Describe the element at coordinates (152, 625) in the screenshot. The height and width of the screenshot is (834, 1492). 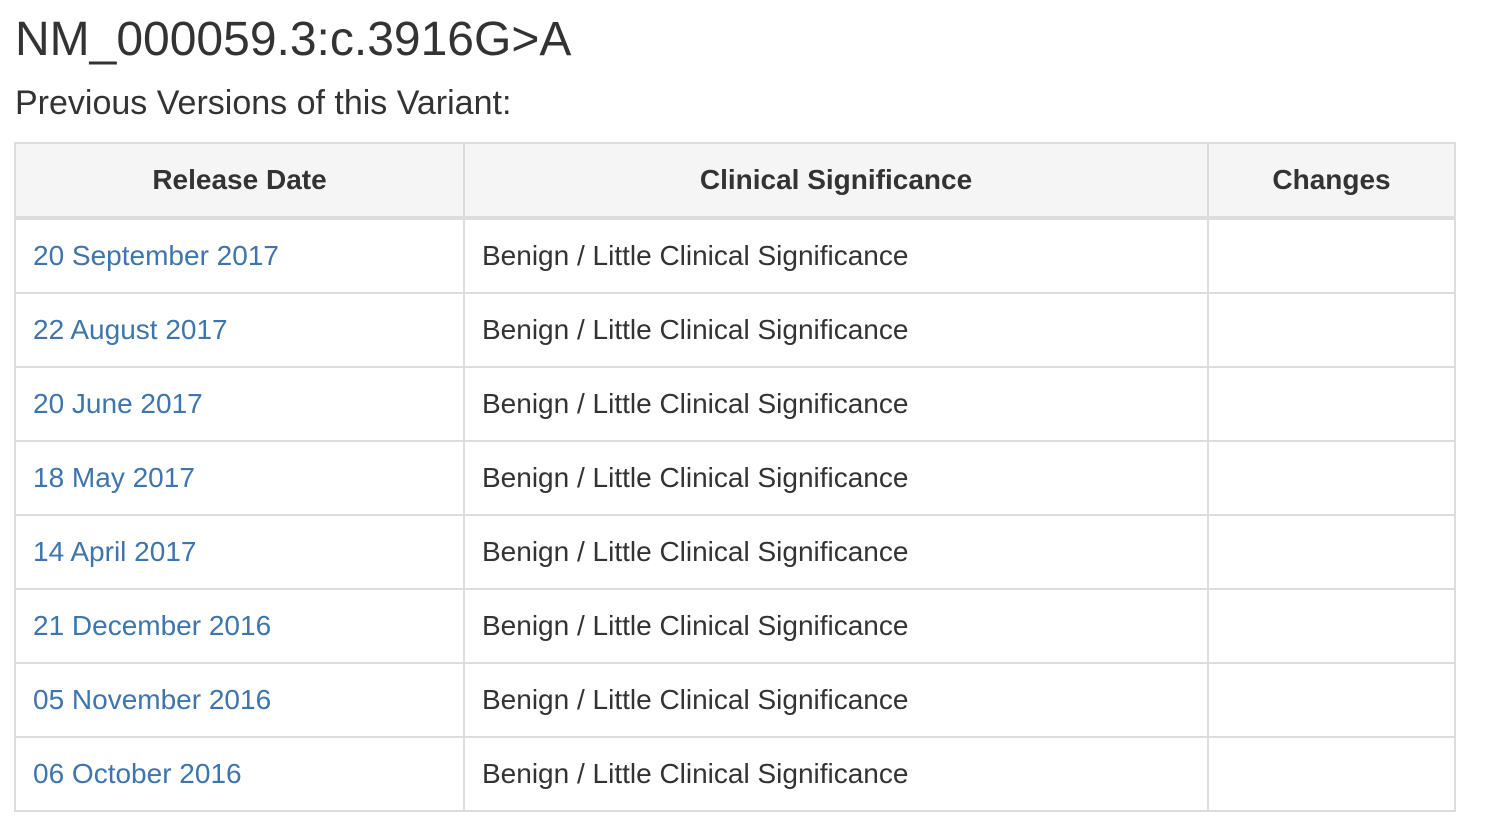
I see `release-date-link: 21 December 2016` at that location.